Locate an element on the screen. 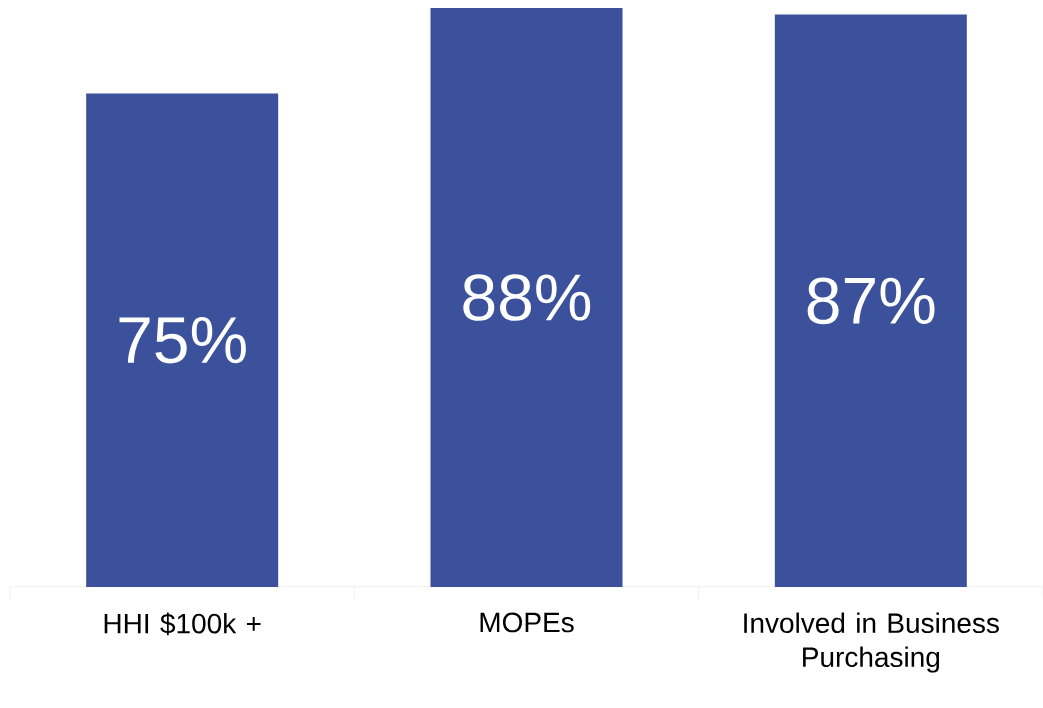 The height and width of the screenshot is (708, 1043). data-label: 87% is located at coordinates (871, 301).